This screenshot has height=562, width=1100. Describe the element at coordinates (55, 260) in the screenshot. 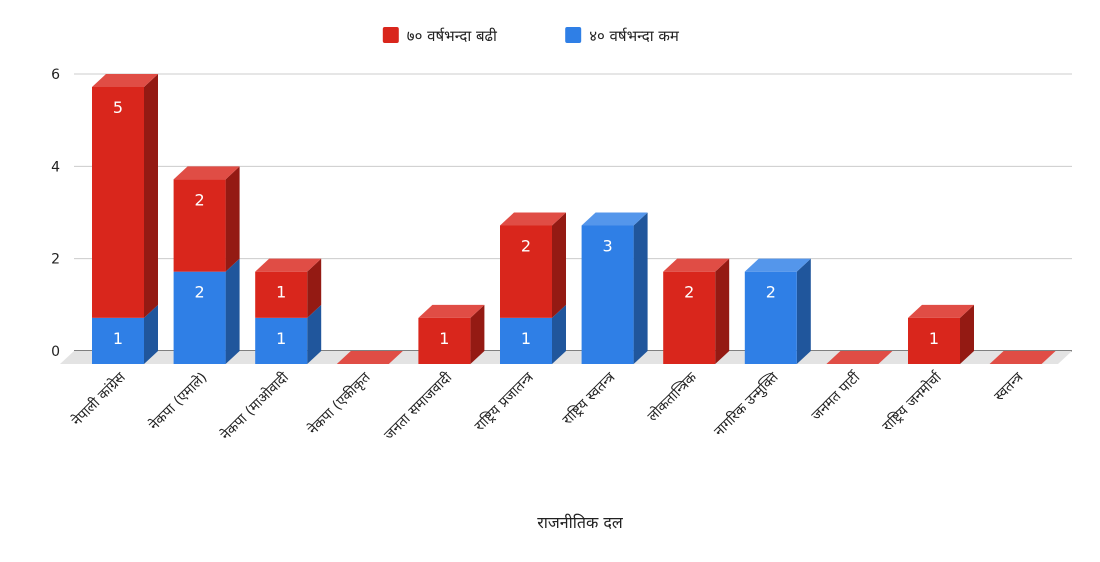

I see `y-tick-label: 2` at that location.